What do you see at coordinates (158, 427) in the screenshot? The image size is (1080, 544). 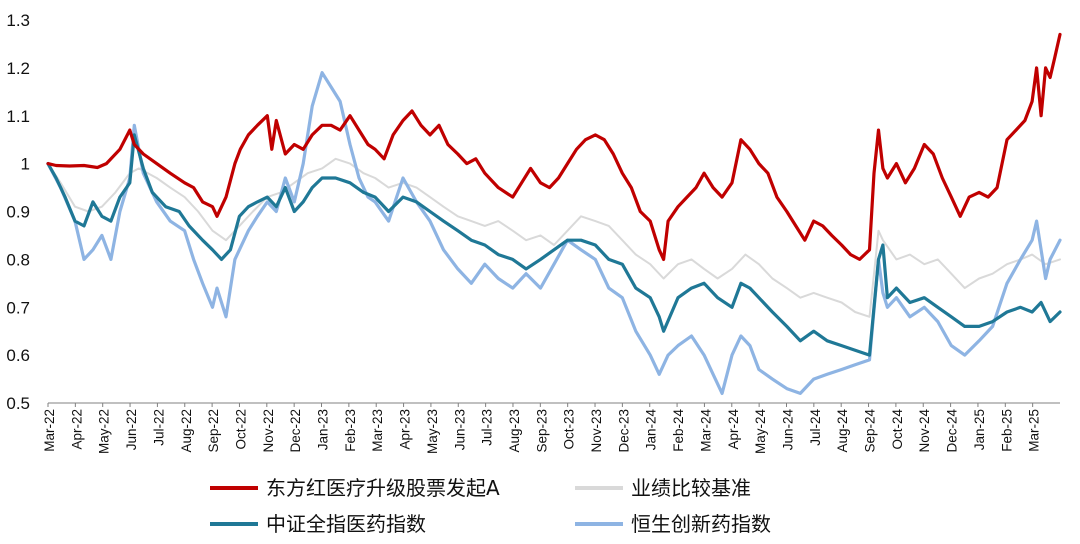 I see `x-tick-label: Jul-22` at bounding box center [158, 427].